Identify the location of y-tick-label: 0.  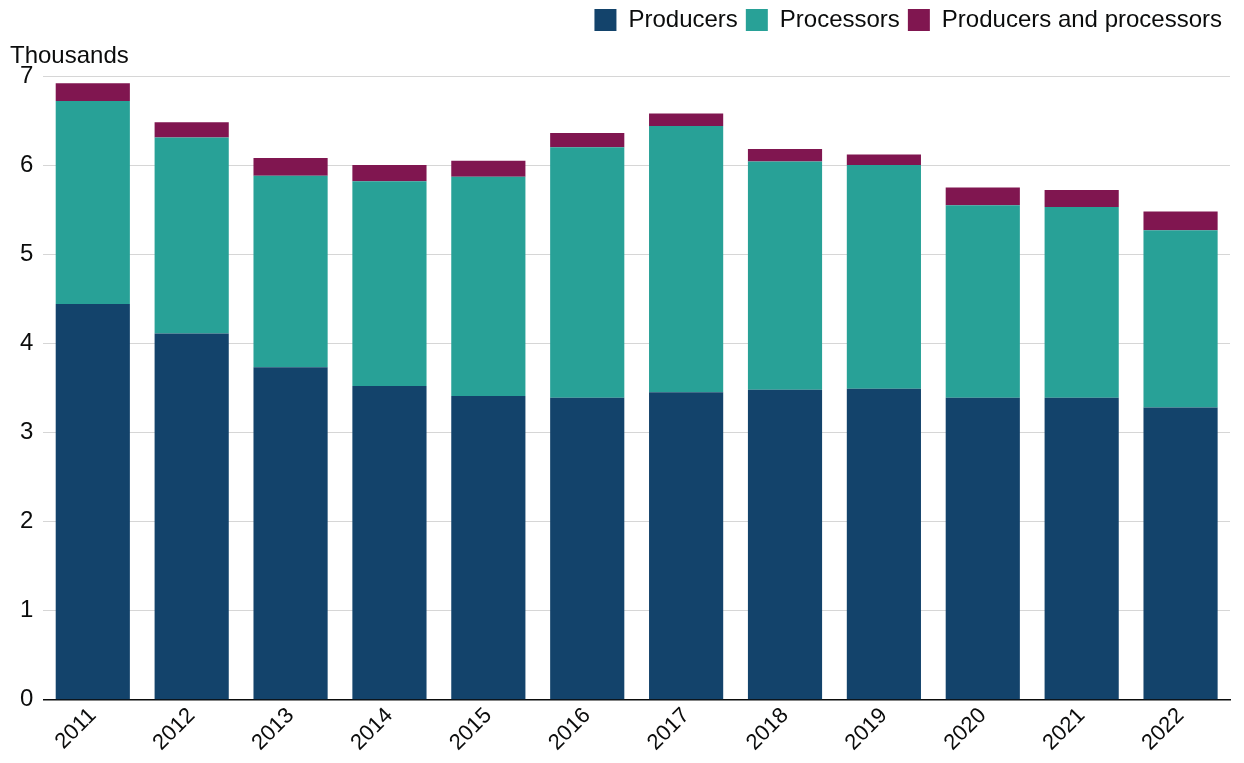
(26, 698).